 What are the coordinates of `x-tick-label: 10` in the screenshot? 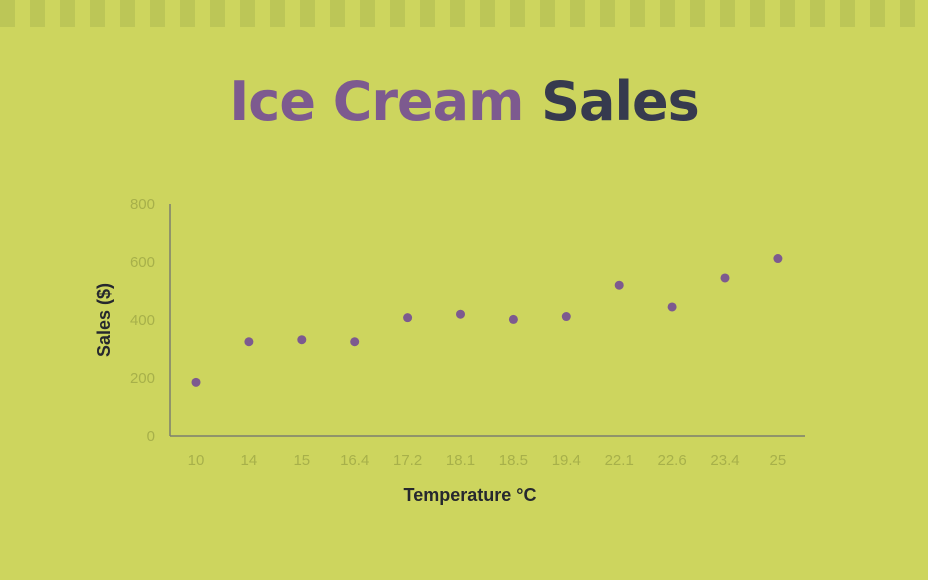 It's located at (196, 460).